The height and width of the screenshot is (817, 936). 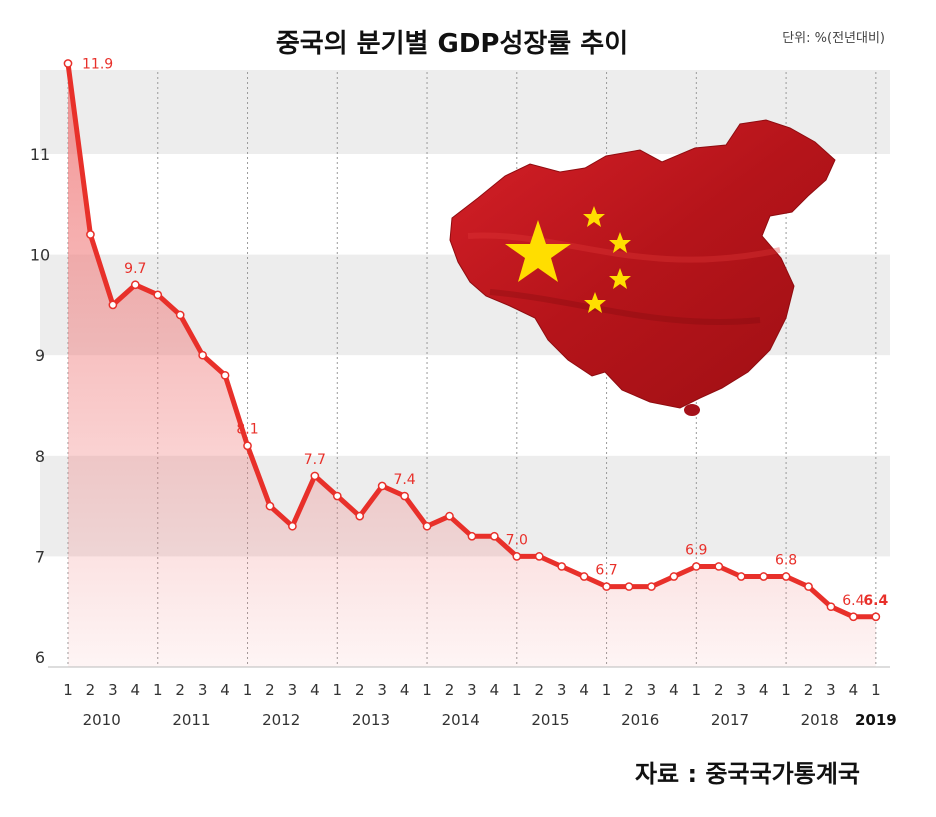 I want to click on year-label: 2015, so click(x=550, y=720).